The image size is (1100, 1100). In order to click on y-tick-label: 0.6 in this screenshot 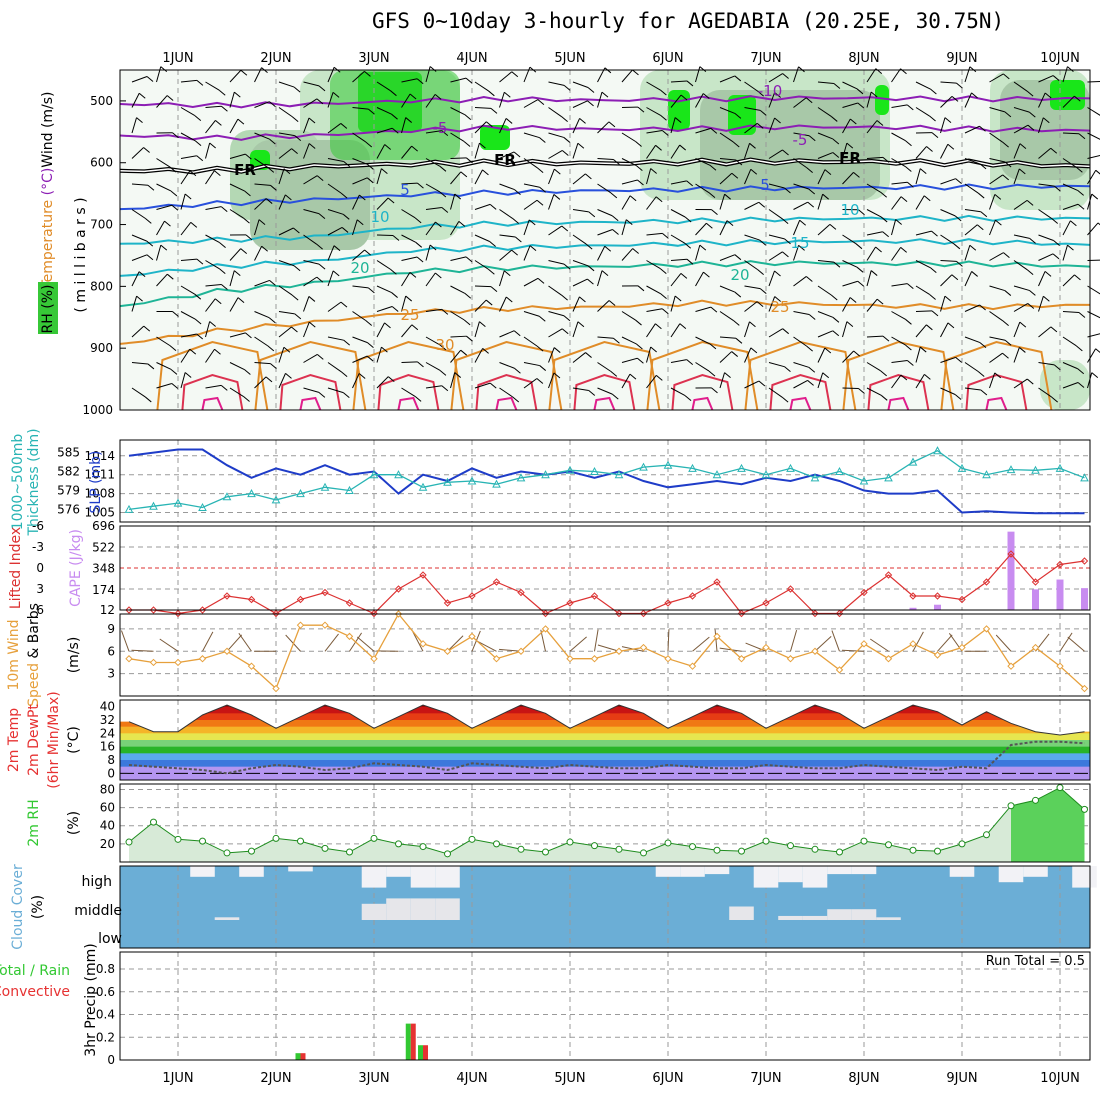, I will do `click(105, 992)`.